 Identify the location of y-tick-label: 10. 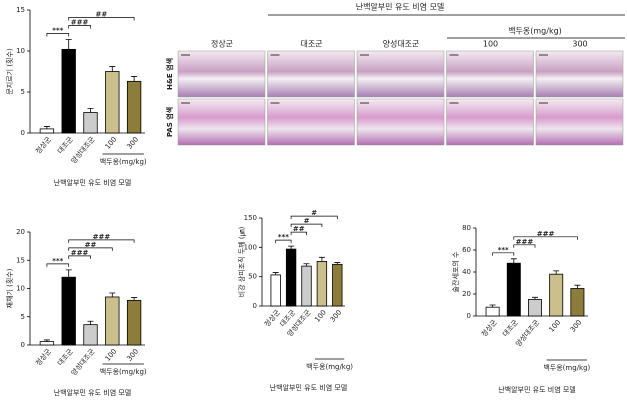
(20, 289).